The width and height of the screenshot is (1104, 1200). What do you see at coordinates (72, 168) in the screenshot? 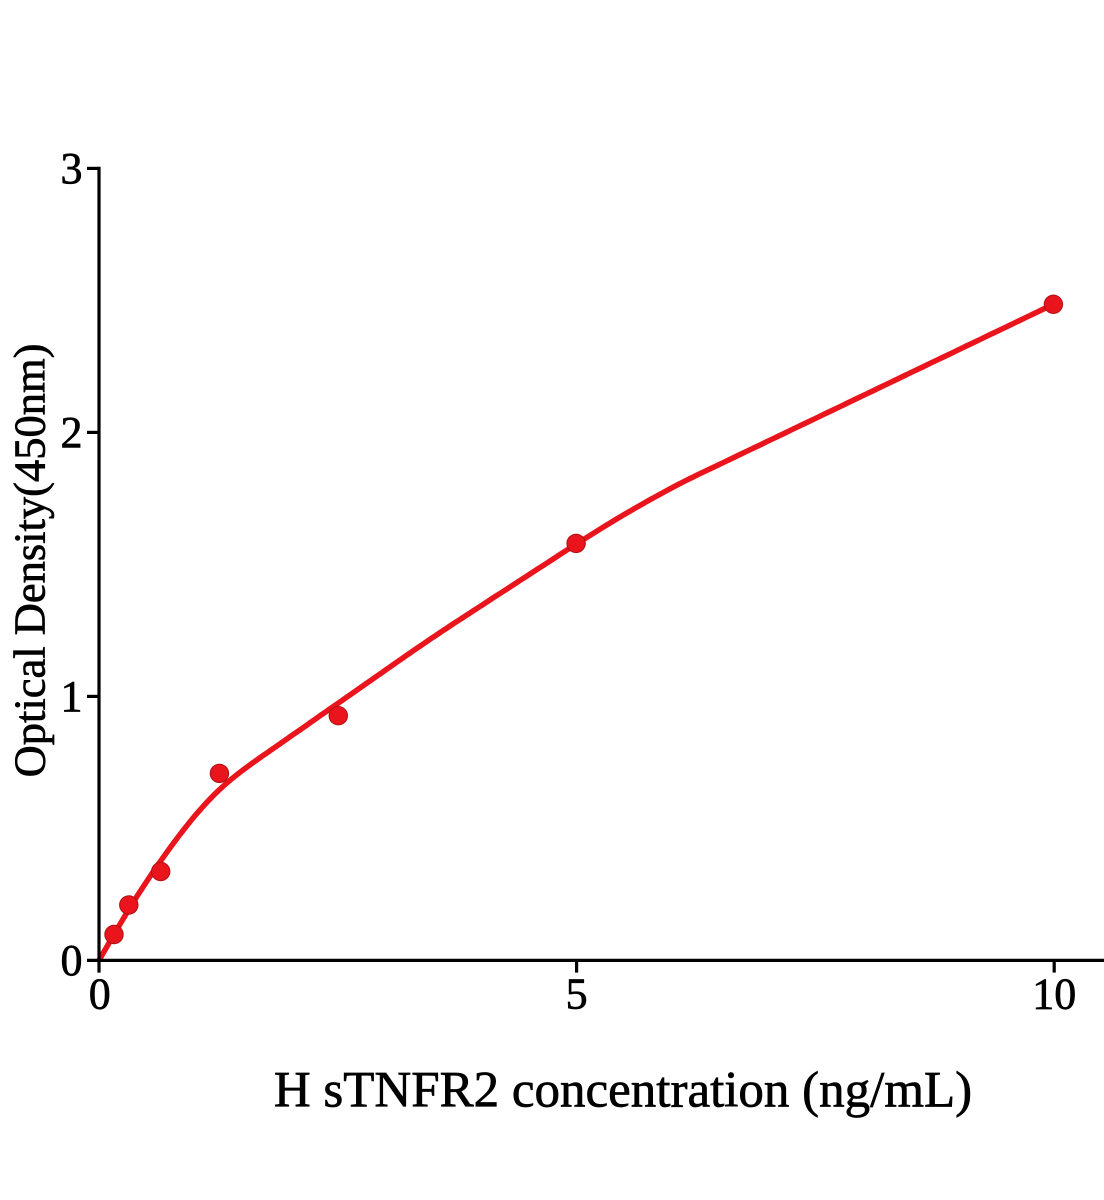
I see `svg-text: 3` at bounding box center [72, 168].